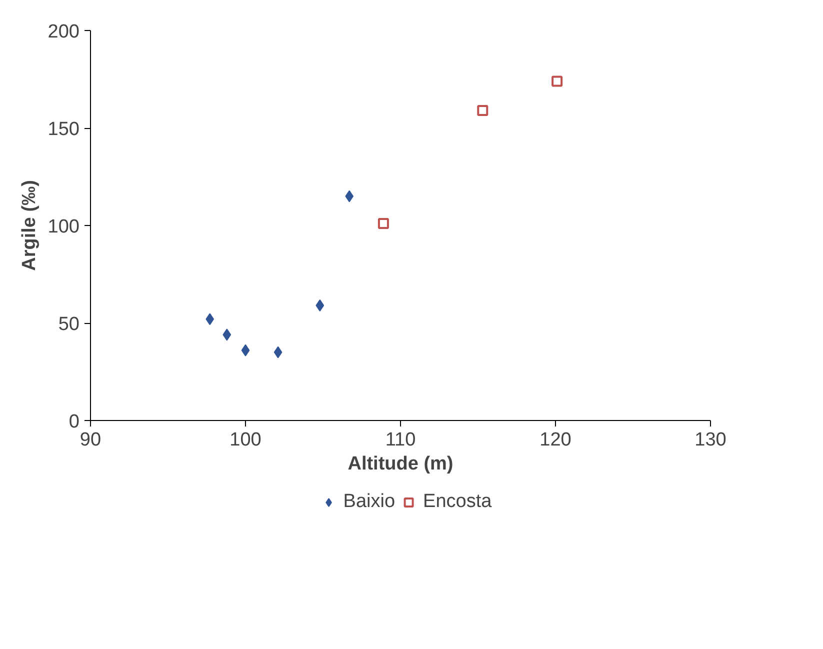 The height and width of the screenshot is (649, 823). I want to click on x-tick-label: 130, so click(710, 440).